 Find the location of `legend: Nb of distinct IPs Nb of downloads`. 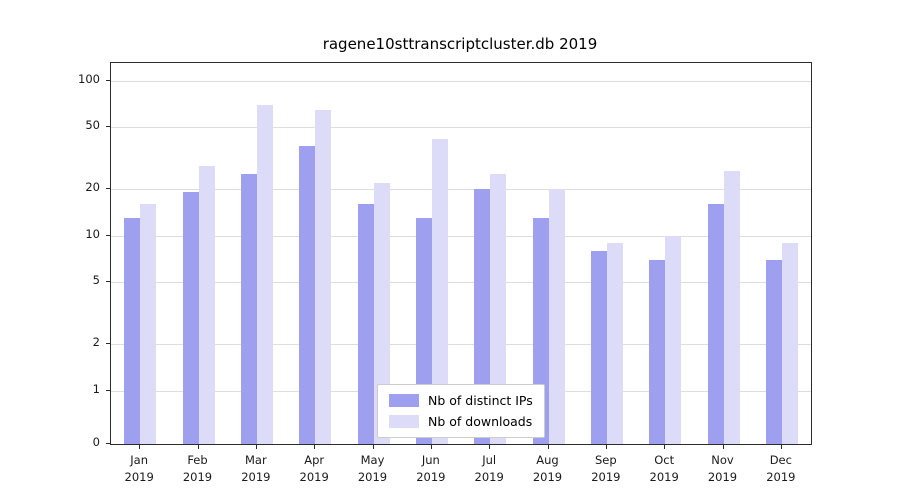

legend: Nb of distinct IPs Nb of downloads is located at coordinates (461, 411).